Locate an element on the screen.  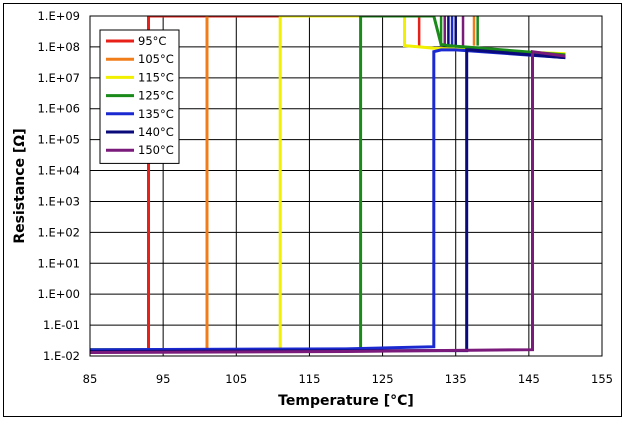
x-tick-label: 115 is located at coordinates (309, 379).